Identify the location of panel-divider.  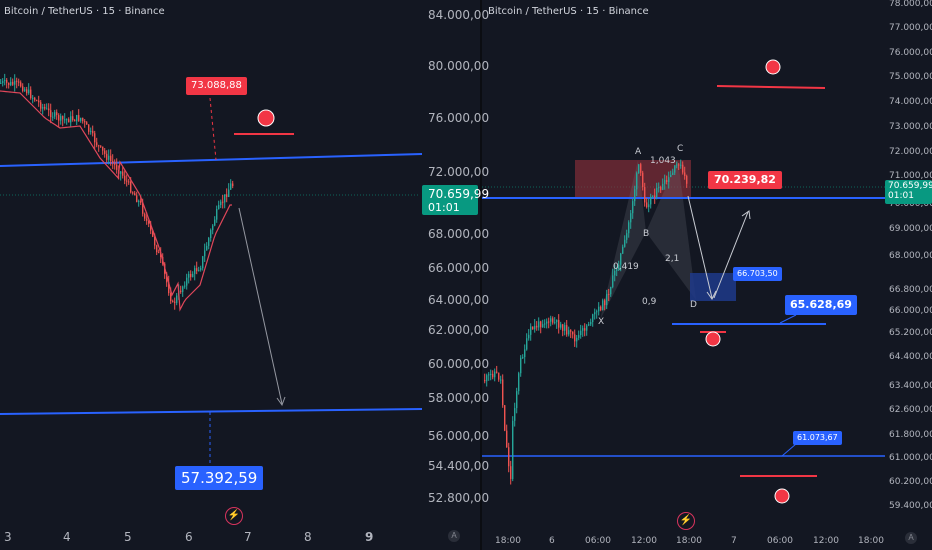
(481, 275).